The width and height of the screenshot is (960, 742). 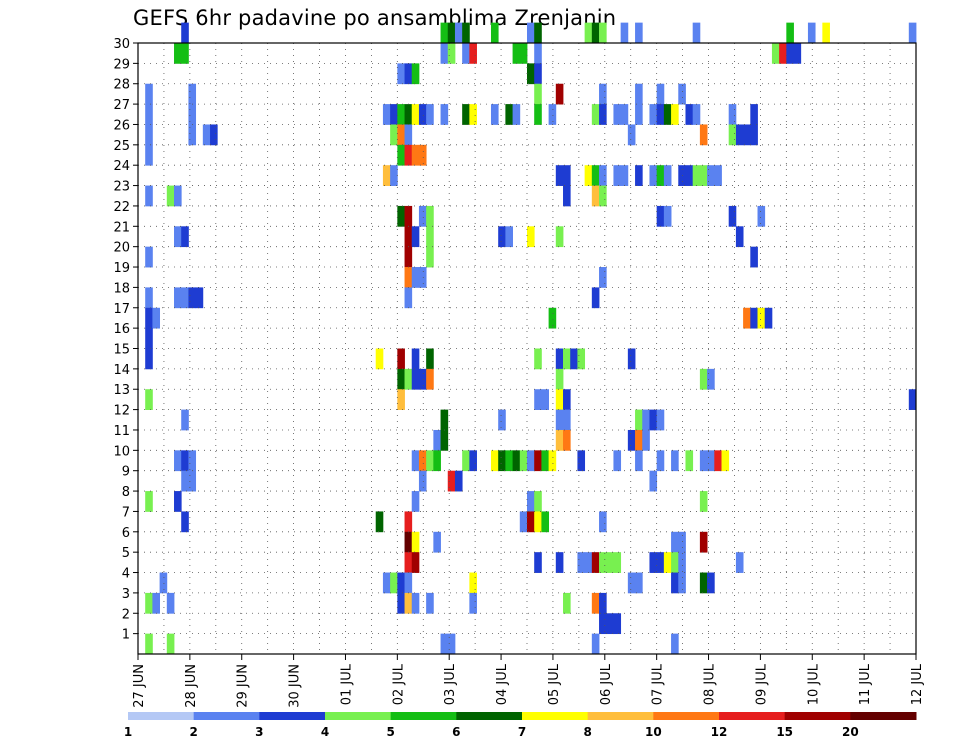 I want to click on legend-label: 12, so click(x=719, y=732).